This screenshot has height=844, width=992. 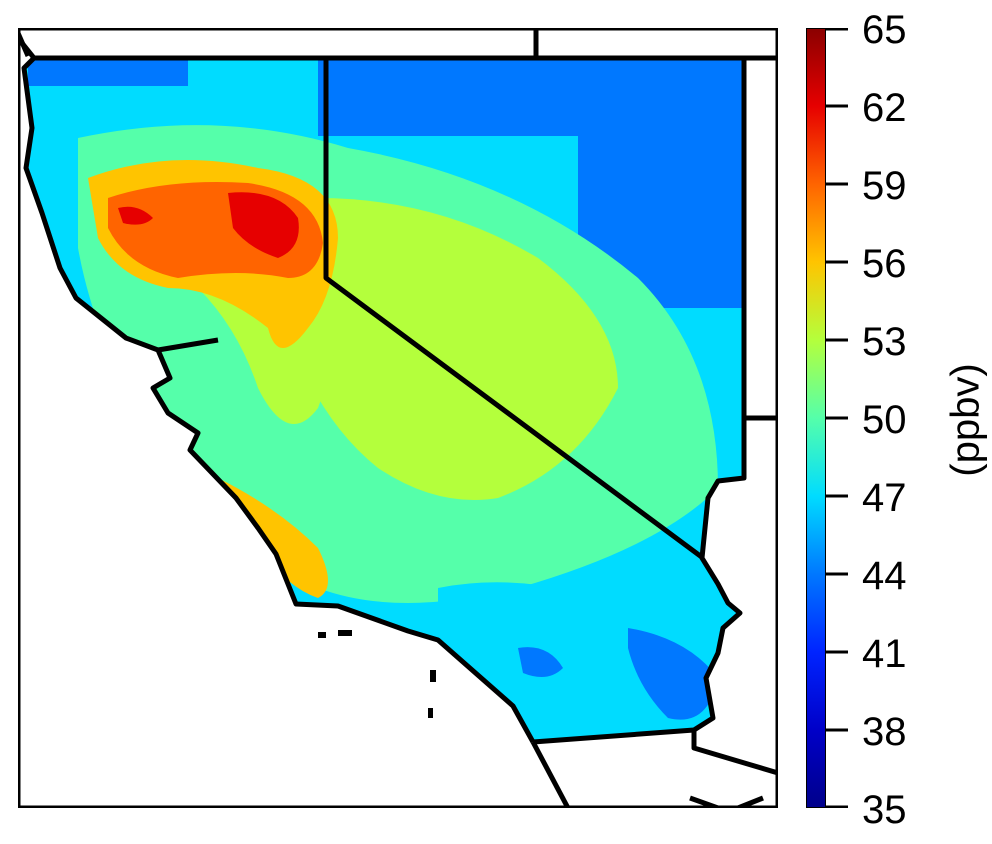 I want to click on colorbar-tick-marks, so click(x=837, y=418).